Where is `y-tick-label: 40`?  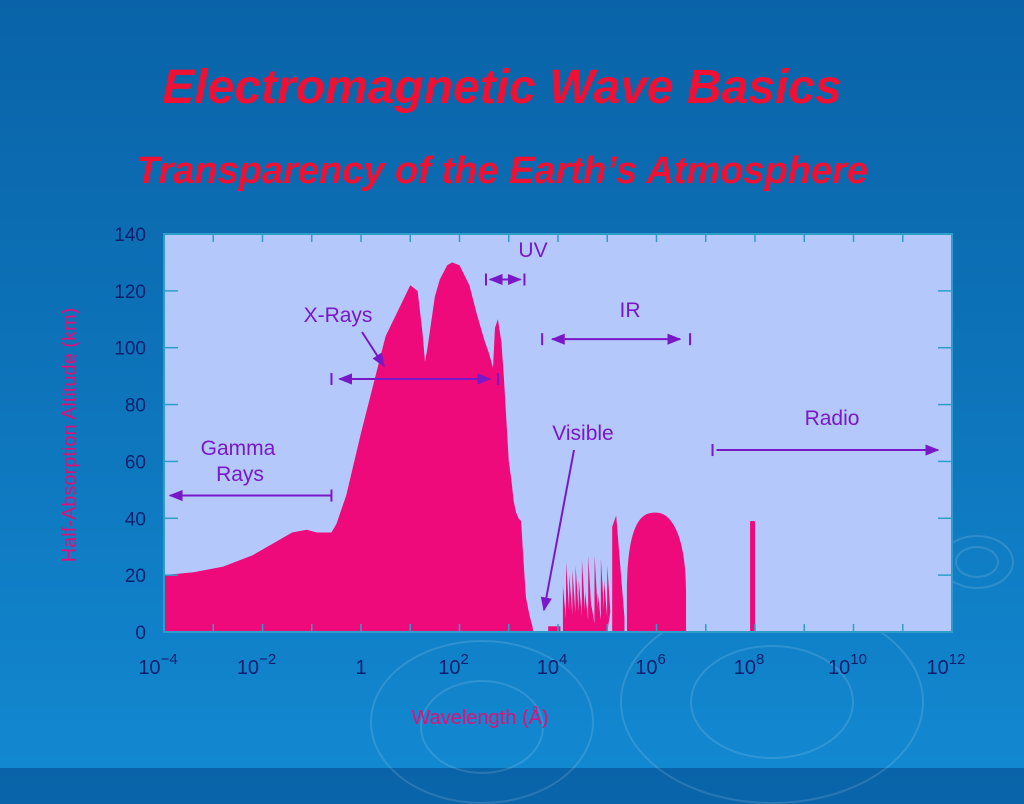 y-tick-label: 40 is located at coordinates (135, 519).